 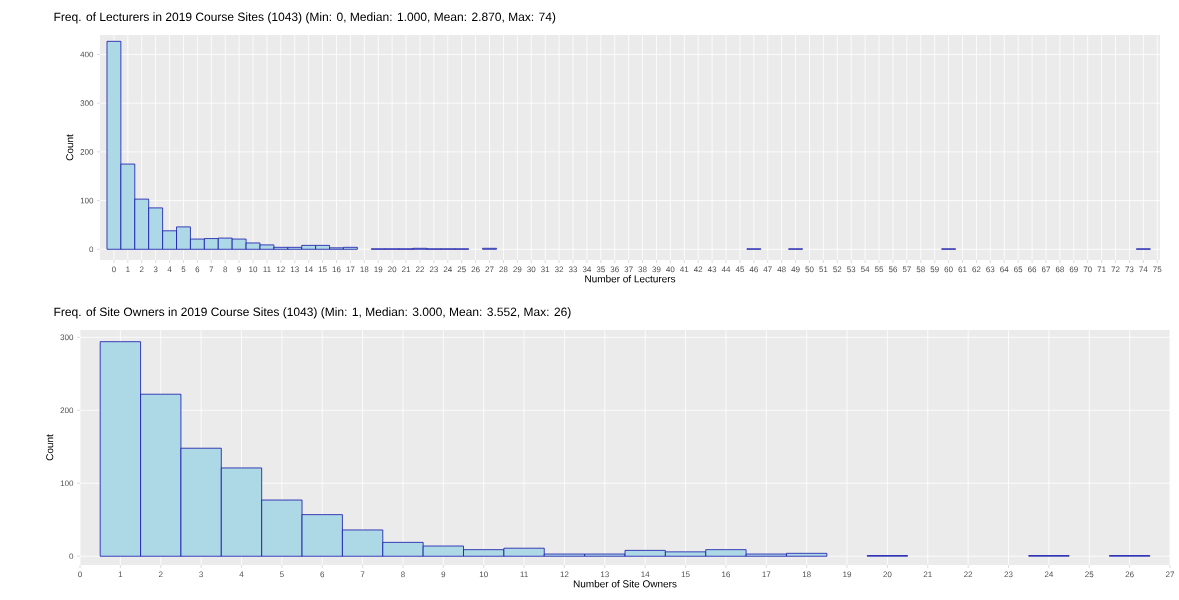 I want to click on x-tick-label: 10, so click(x=483, y=574).